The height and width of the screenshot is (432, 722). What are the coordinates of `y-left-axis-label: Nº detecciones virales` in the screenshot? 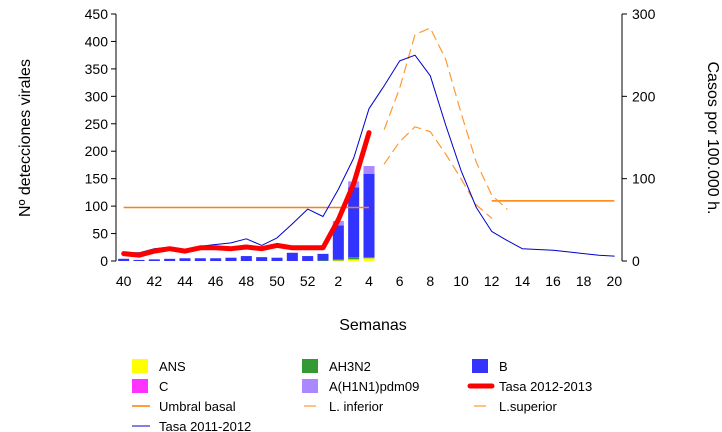 It's located at (25, 138).